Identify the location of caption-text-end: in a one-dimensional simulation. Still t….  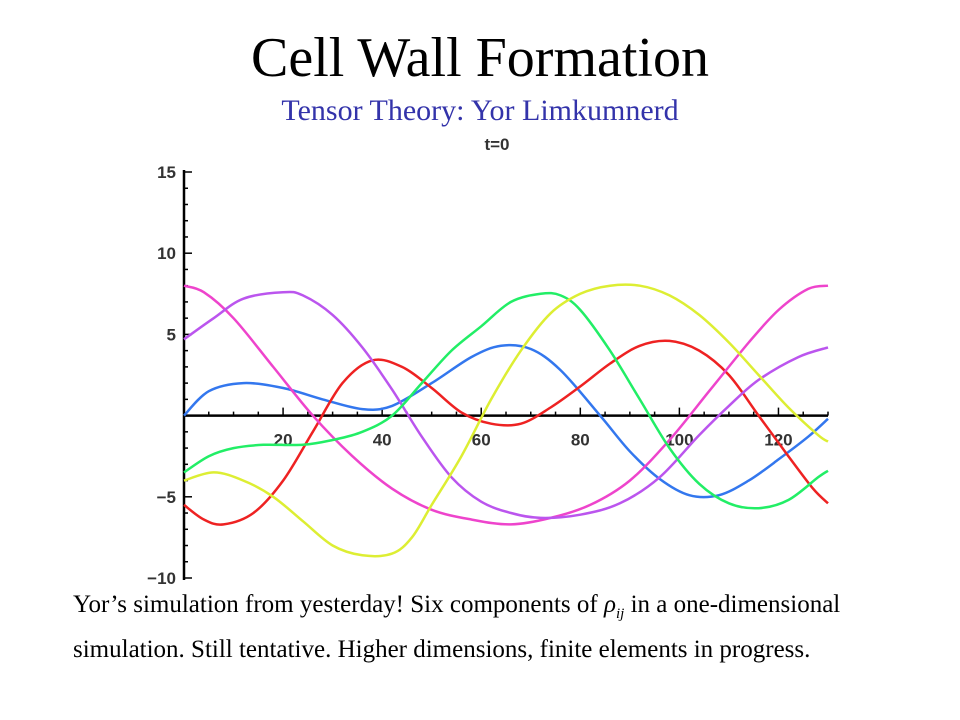
(457, 627).